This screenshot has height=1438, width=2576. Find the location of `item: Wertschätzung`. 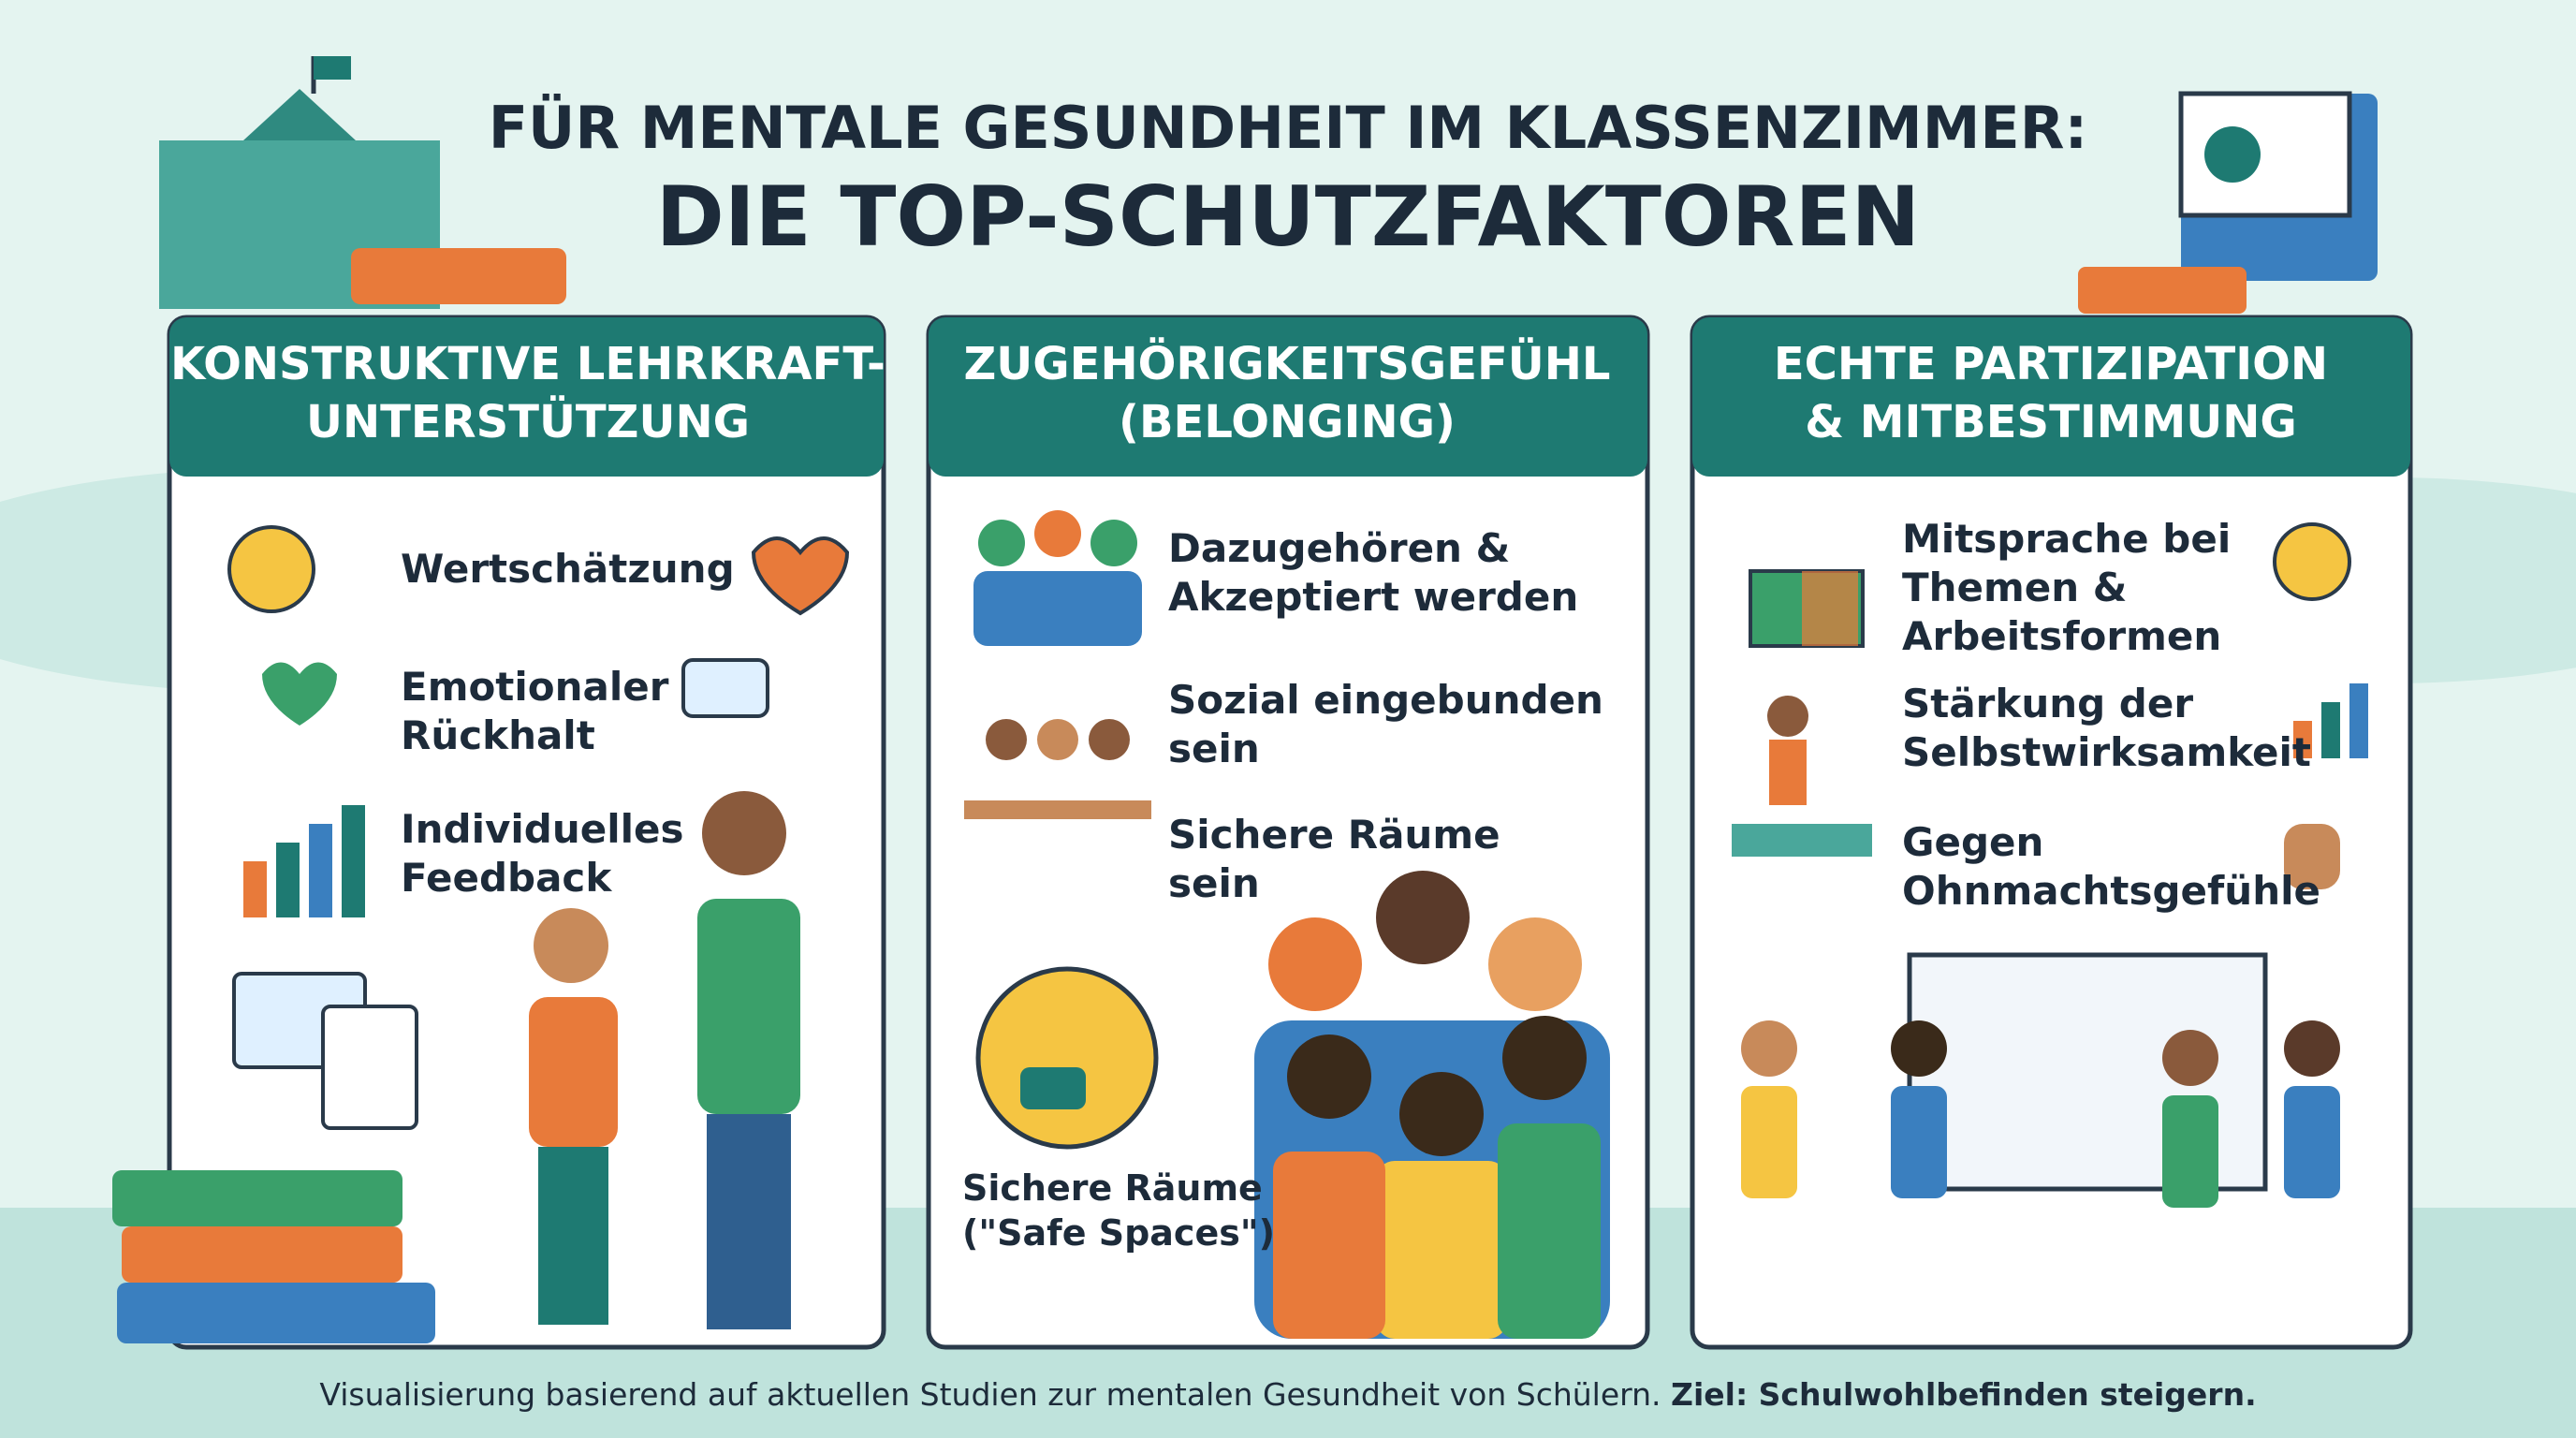

item: Wertschätzung is located at coordinates (568, 569).